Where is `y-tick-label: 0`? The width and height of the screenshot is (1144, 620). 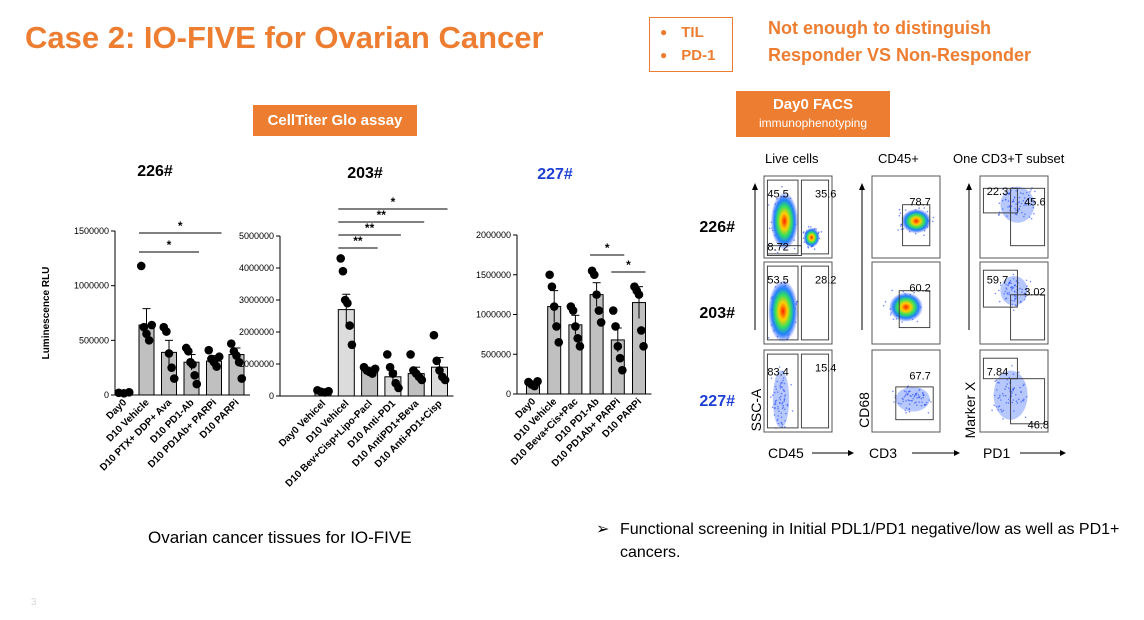
y-tick-label: 0 is located at coordinates (271, 396).